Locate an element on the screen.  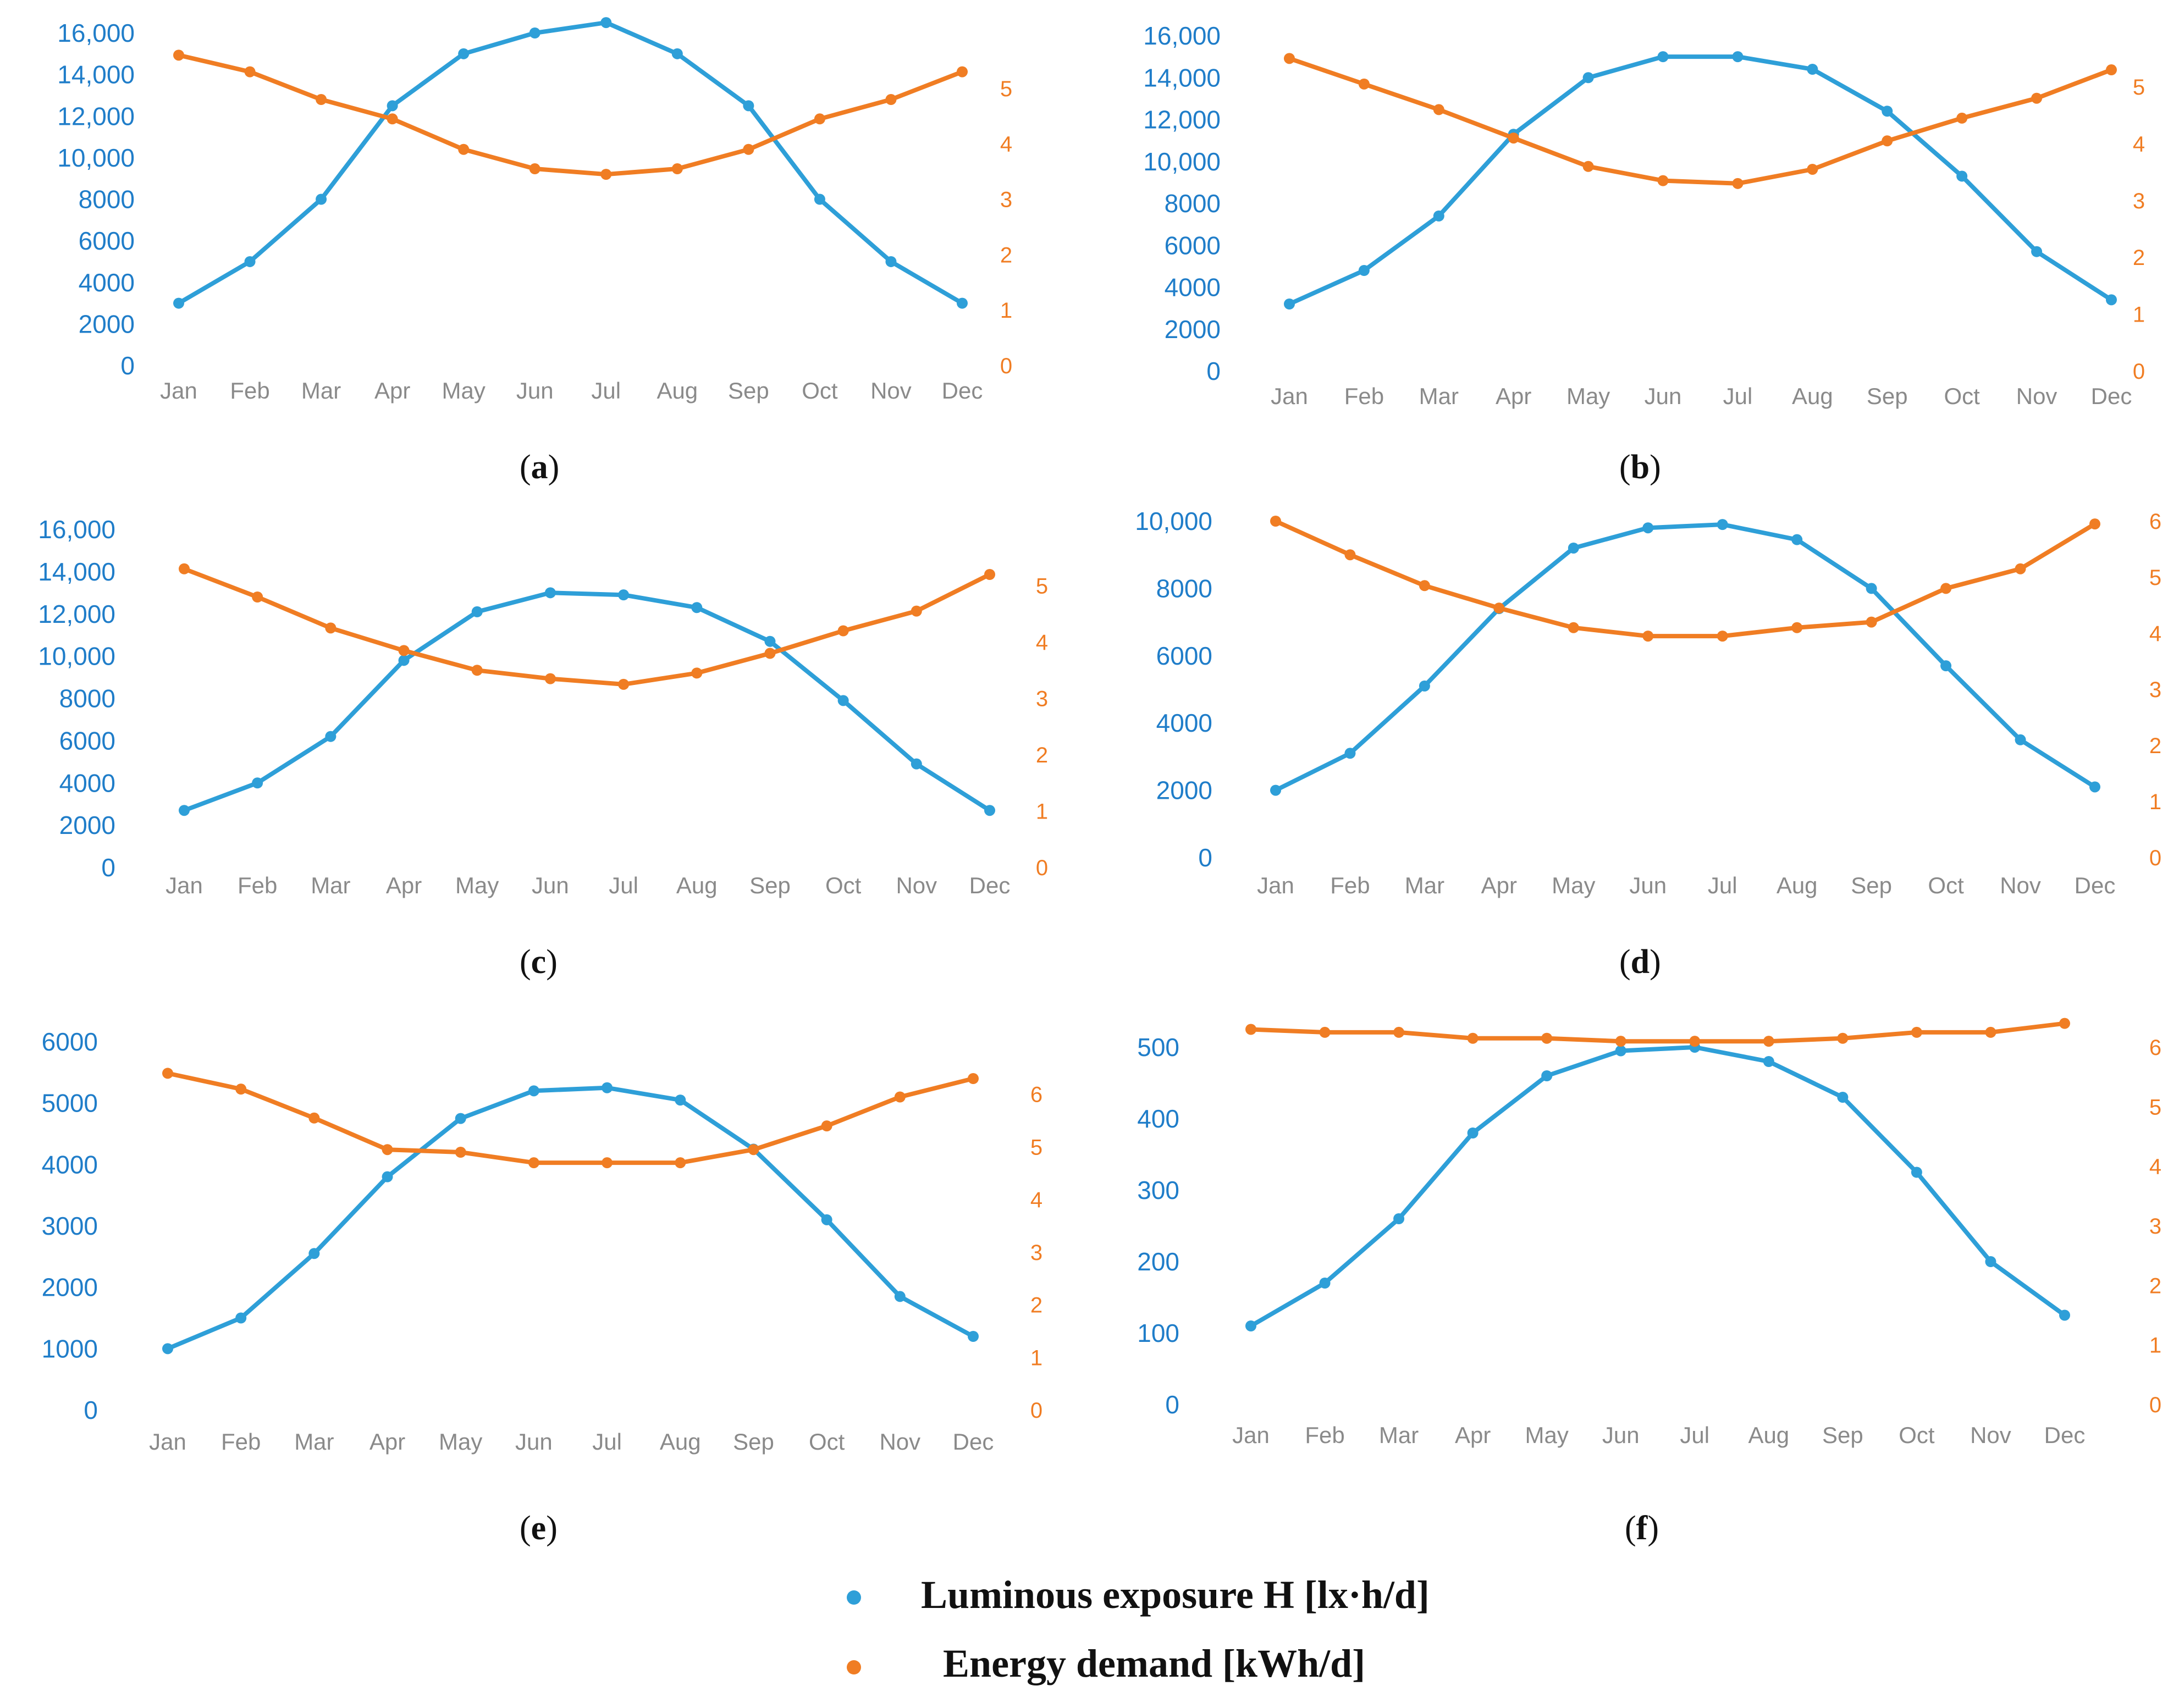
caption-e-letter: e is located at coordinates (539, 1528).